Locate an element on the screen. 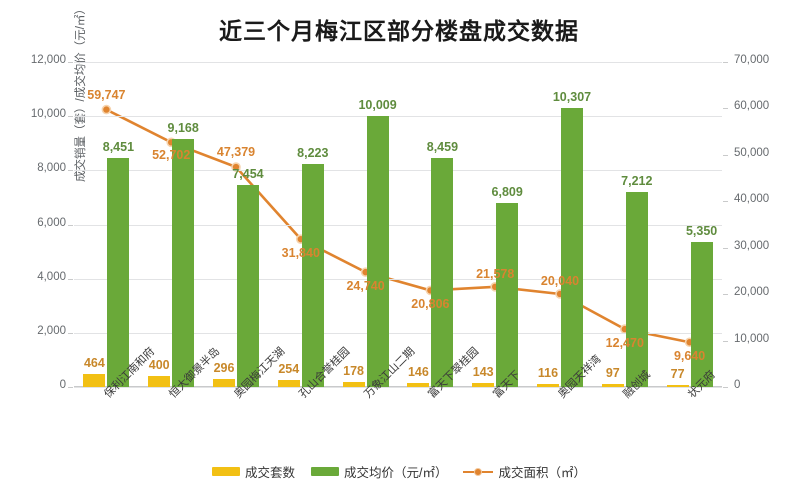  bar-group: 464 8,451 is located at coordinates (106, 224).